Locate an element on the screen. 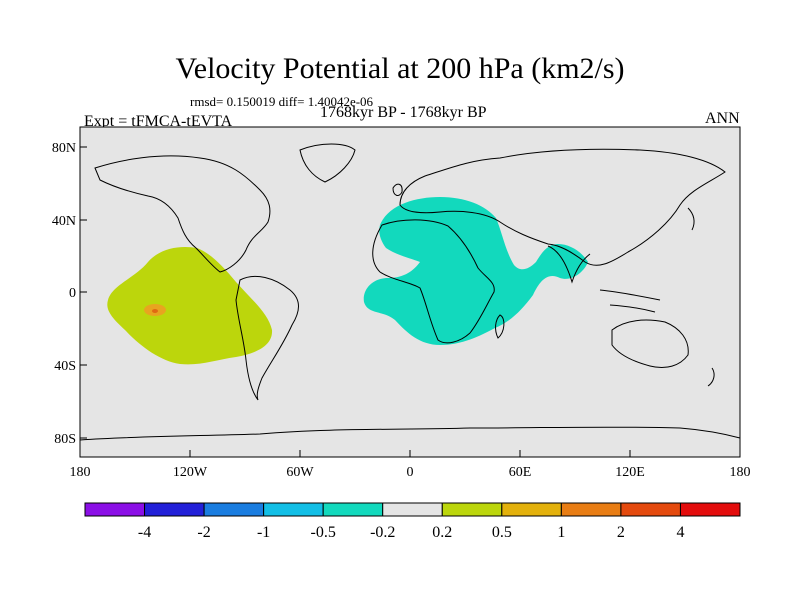 The width and height of the screenshot is (800, 600). colorbar-label: -0.5 is located at coordinates (323, 532).